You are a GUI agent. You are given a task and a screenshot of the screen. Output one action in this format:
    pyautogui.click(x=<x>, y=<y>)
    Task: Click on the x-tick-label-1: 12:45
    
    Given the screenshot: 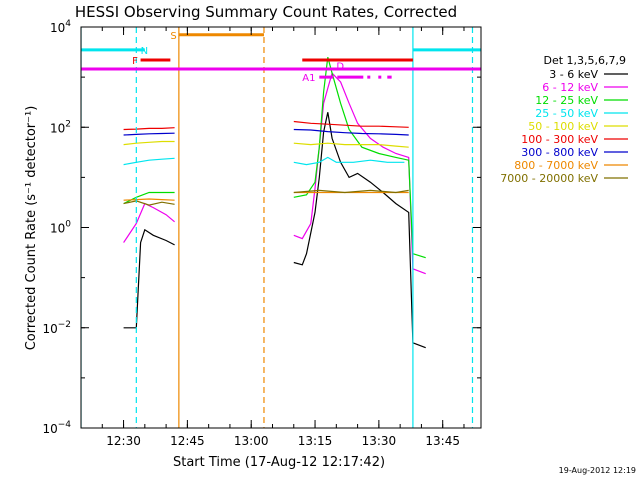 What is the action you would take?
    pyautogui.click(x=187, y=441)
    